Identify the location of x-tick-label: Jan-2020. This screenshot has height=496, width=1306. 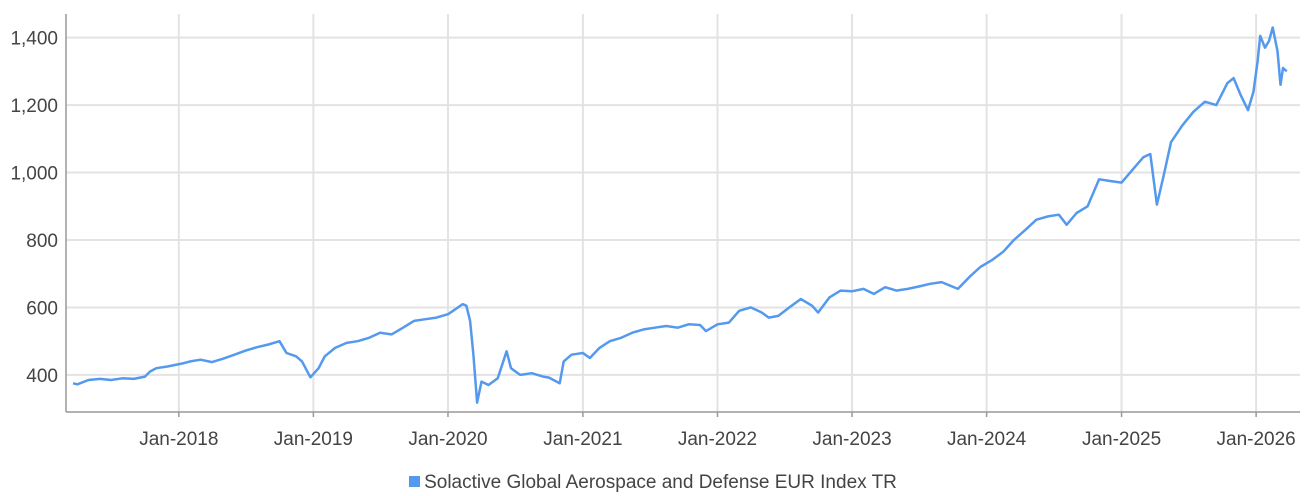
(447, 439).